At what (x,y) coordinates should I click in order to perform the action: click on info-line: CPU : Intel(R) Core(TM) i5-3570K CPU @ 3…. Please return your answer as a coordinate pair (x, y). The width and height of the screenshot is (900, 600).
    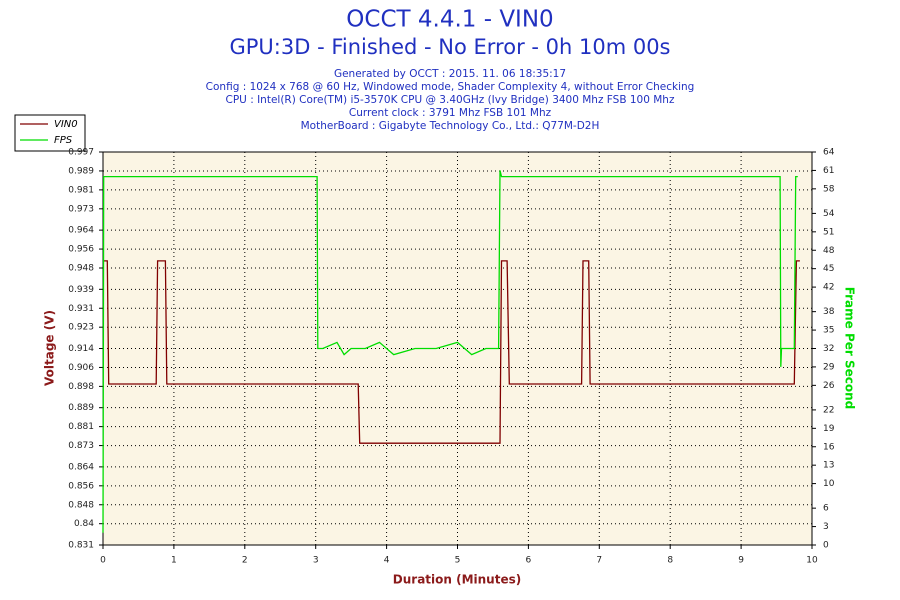
    Looking at the image, I should click on (450, 100).